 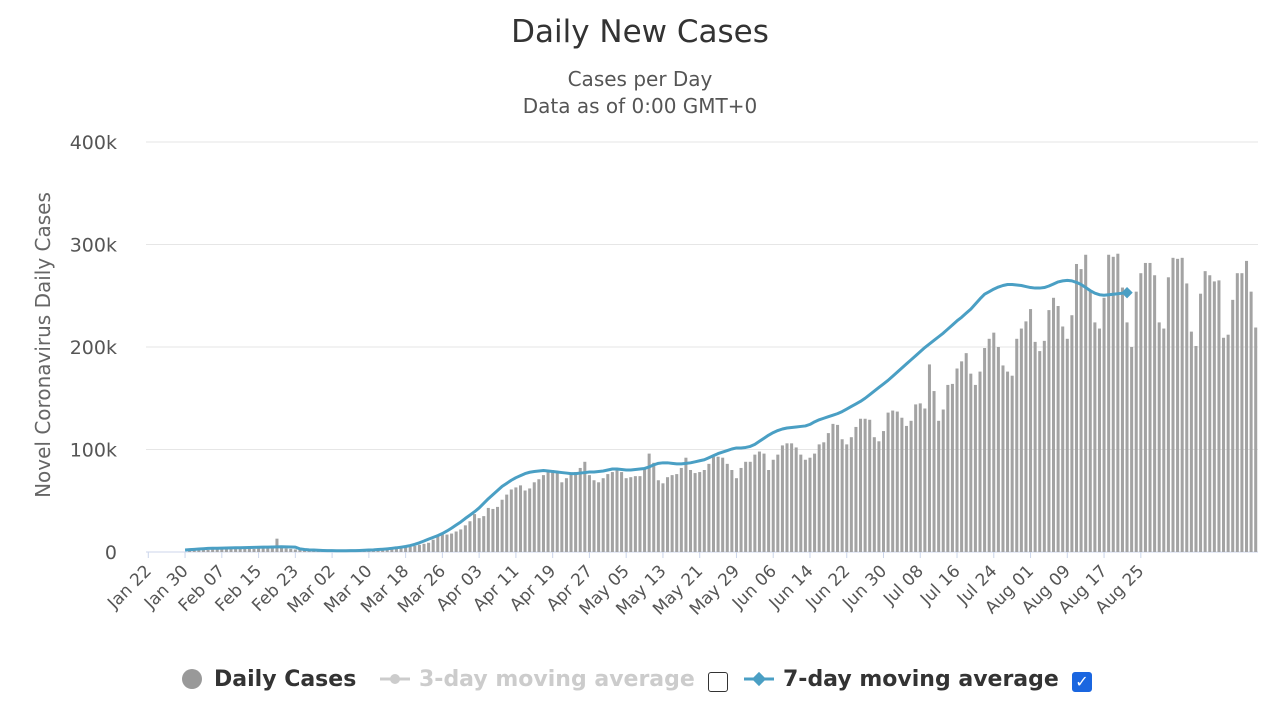 I want to click on checkbox-7day-average: ✓, so click(x=1082, y=682).